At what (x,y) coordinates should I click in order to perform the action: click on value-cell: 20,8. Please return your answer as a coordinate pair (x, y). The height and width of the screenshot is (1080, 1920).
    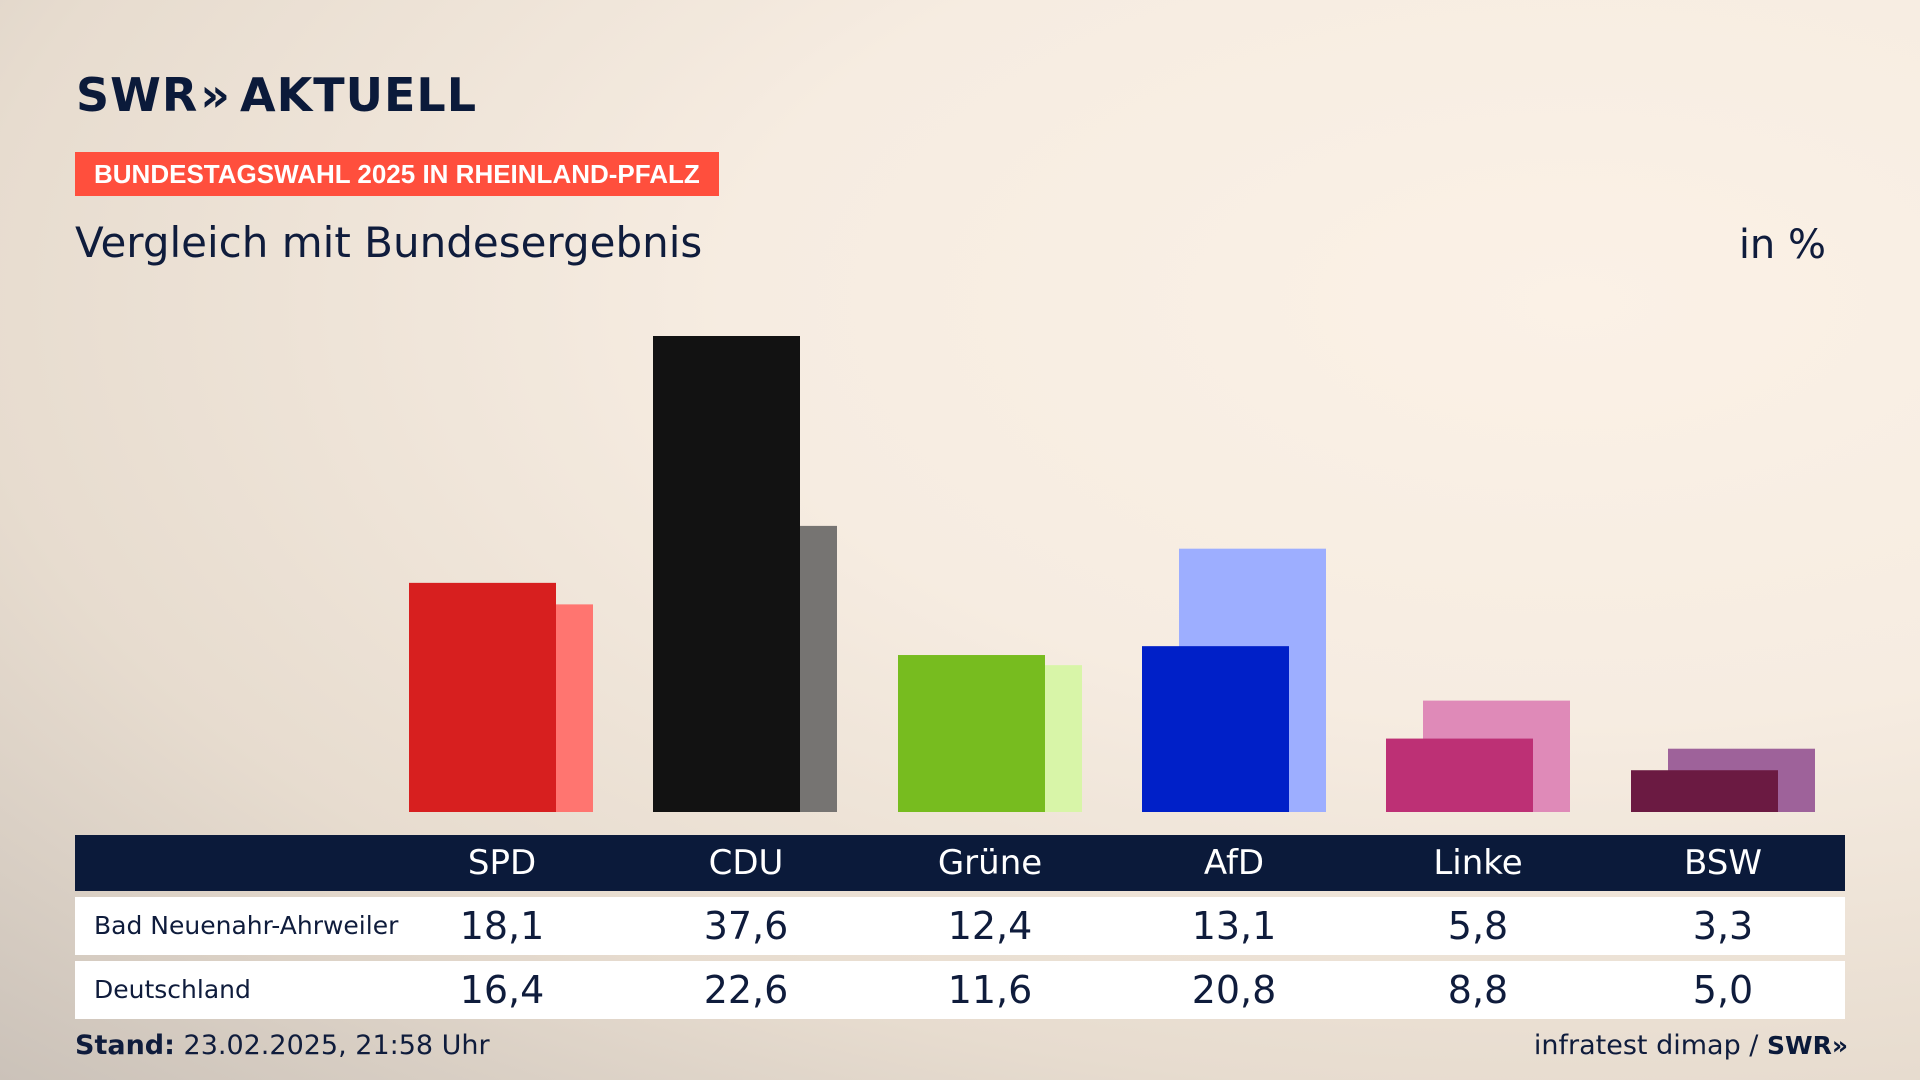
    Looking at the image, I should click on (1234, 990).